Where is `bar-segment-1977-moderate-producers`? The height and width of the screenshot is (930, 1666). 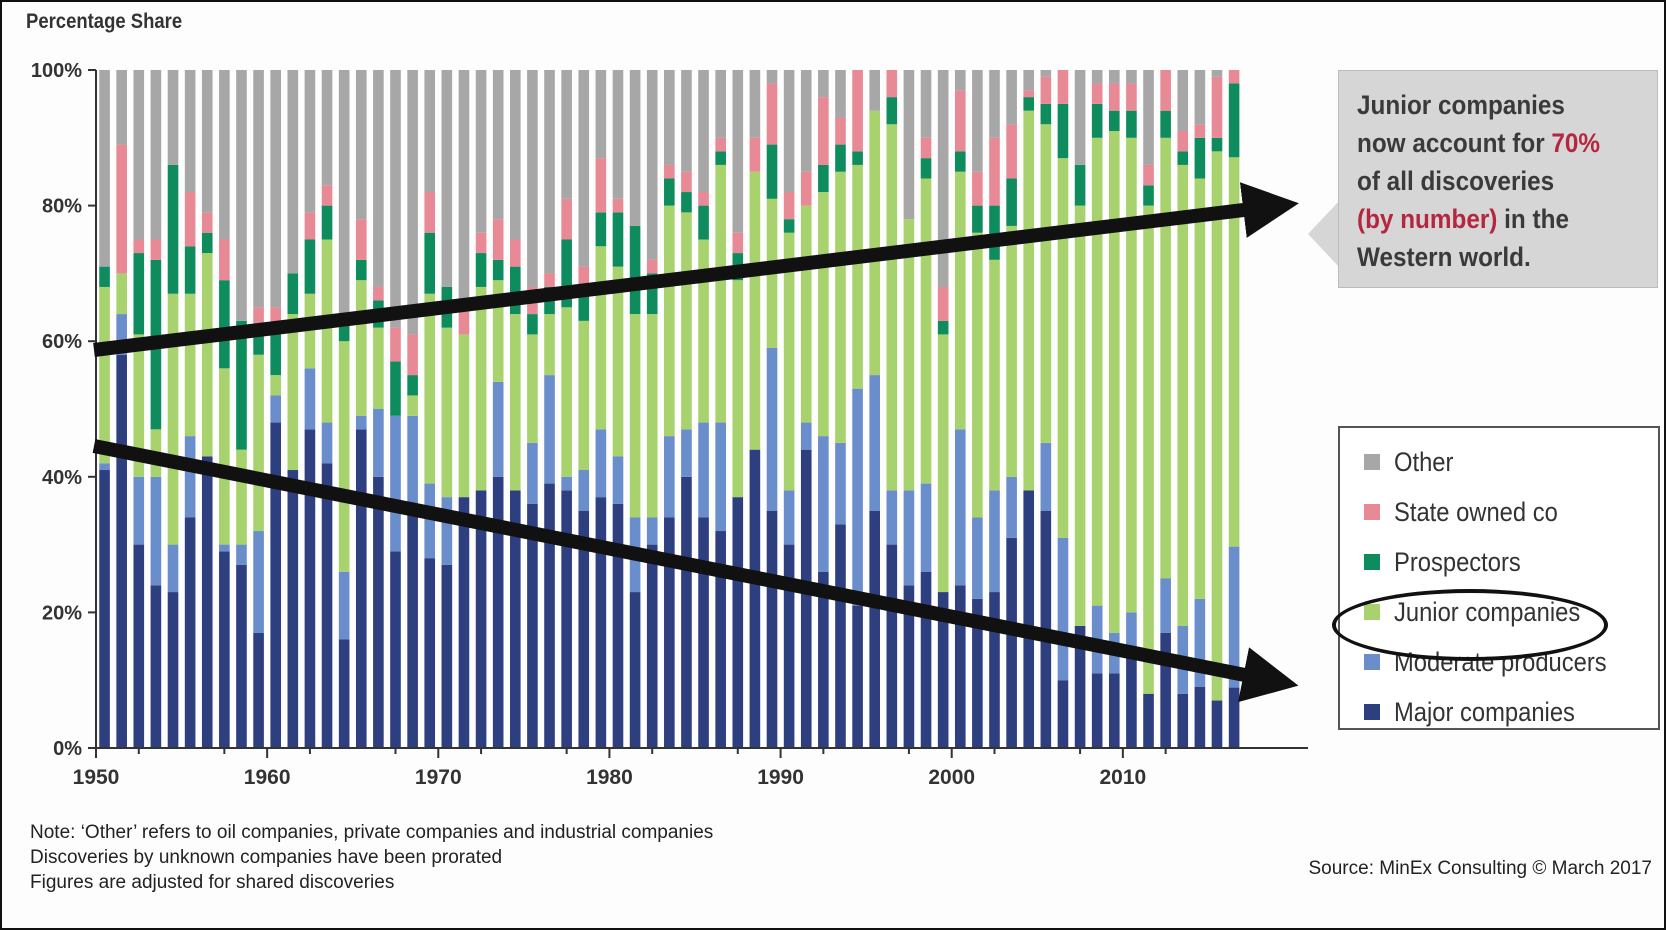
bar-segment-1977-moderate-producers is located at coordinates (566, 483).